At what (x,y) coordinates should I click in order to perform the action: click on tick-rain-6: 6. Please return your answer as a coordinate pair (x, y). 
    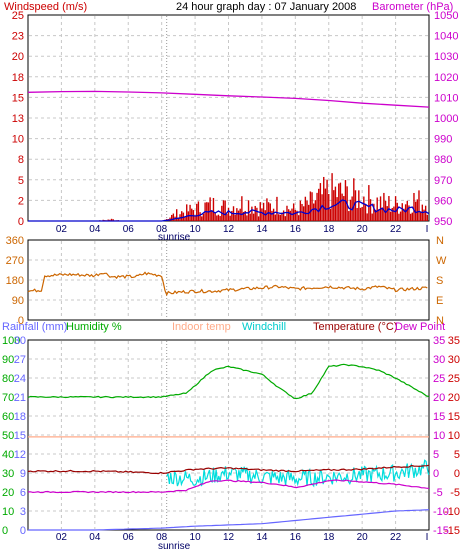
    Looking at the image, I should click on (23, 493).